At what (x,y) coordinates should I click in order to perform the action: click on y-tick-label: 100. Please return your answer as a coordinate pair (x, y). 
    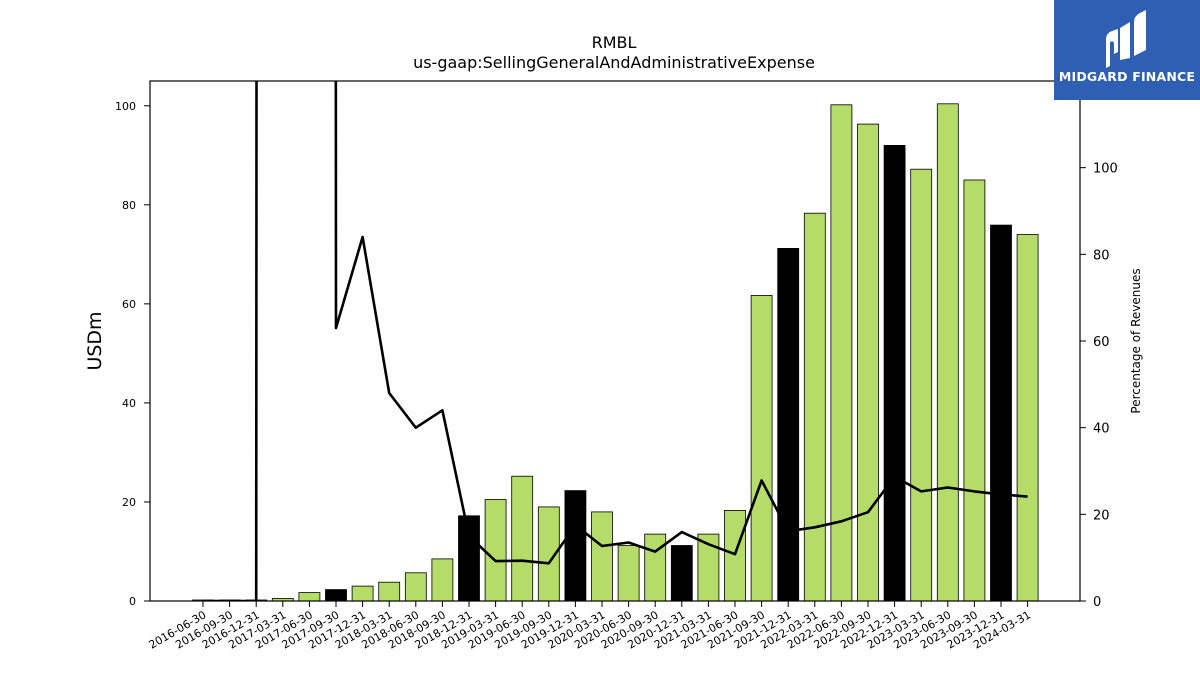
    Looking at the image, I should click on (125, 106).